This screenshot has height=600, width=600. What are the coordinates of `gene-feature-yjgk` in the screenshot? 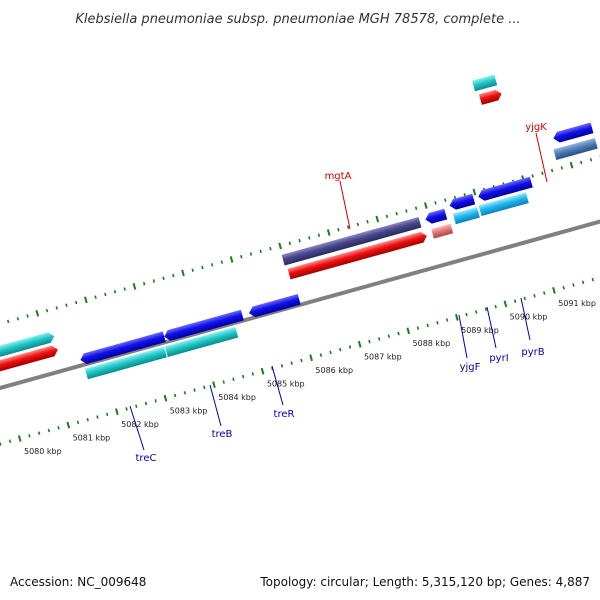 It's located at (490, 96).